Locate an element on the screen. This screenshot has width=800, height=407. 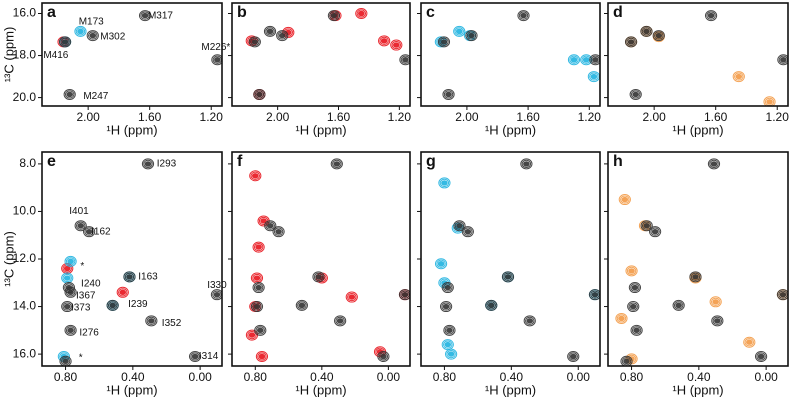
peak-label: I276 is located at coordinates (89, 332).